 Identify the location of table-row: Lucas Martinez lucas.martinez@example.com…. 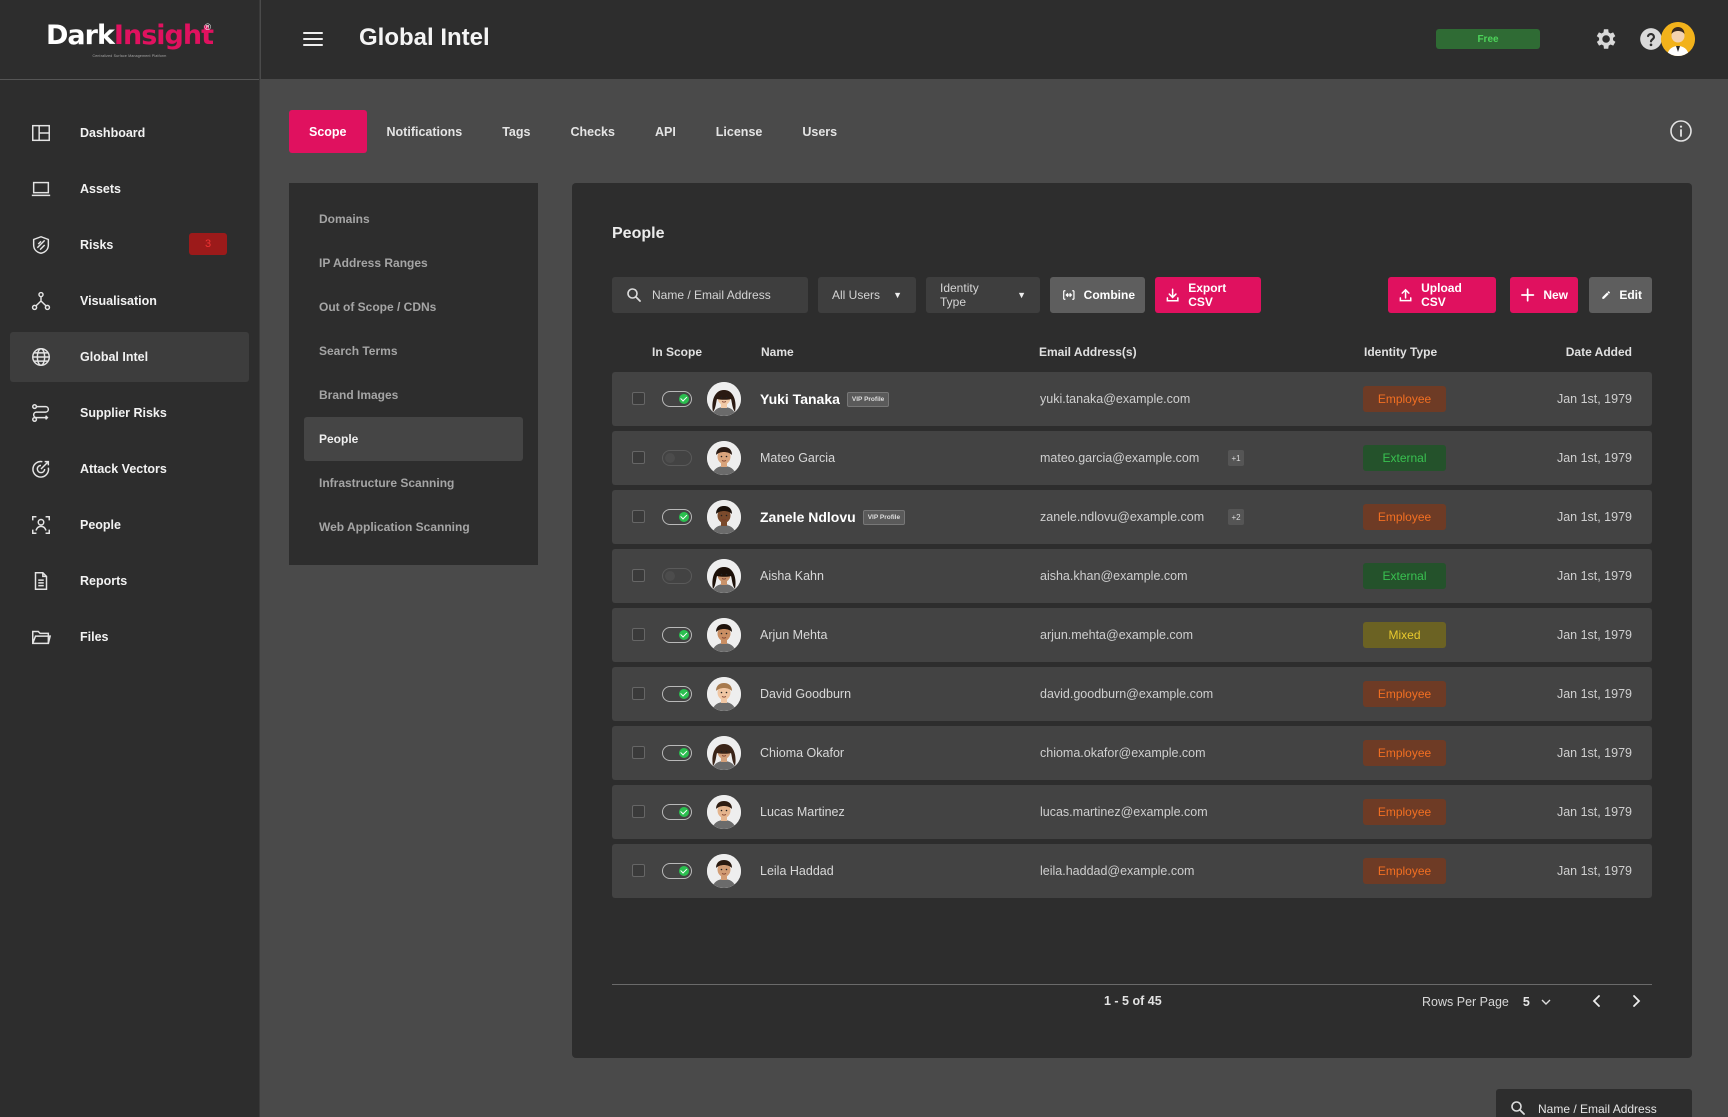
(1132, 812).